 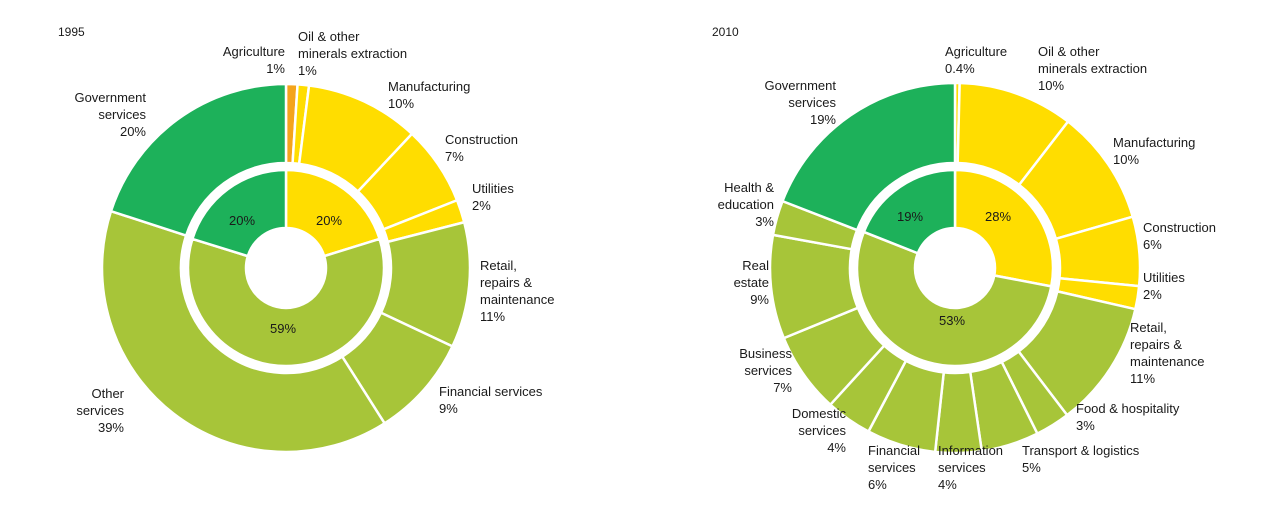 What do you see at coordinates (254, 60) in the screenshot?
I see `outer-ring-label: Agriculture 1%` at bounding box center [254, 60].